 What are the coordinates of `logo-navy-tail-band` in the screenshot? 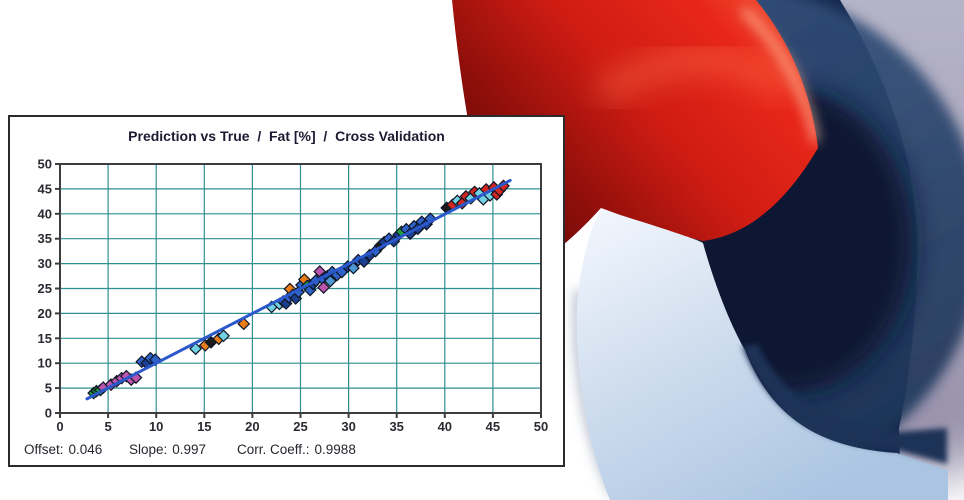 It's located at (844, 404).